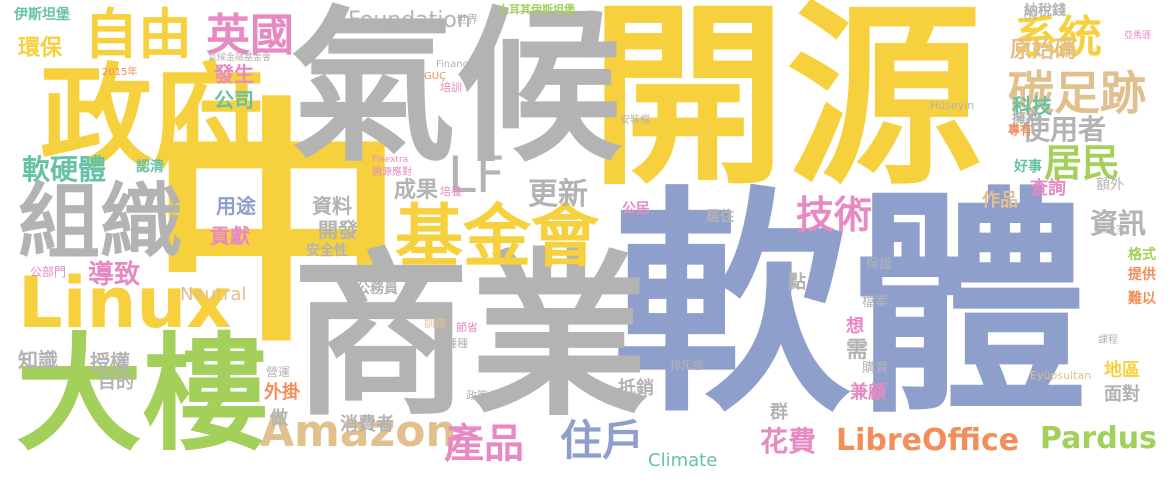 The width and height of the screenshot is (1175, 482). I want to click on word-chaxun: 查詢, so click(1048, 188).